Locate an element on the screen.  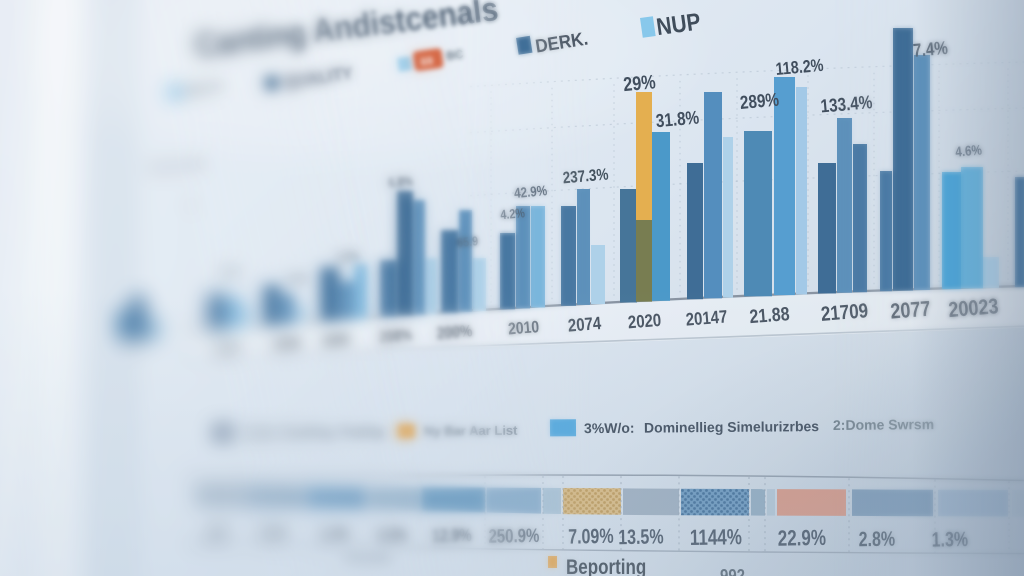
svg-text: 20023 is located at coordinates (974, 309).